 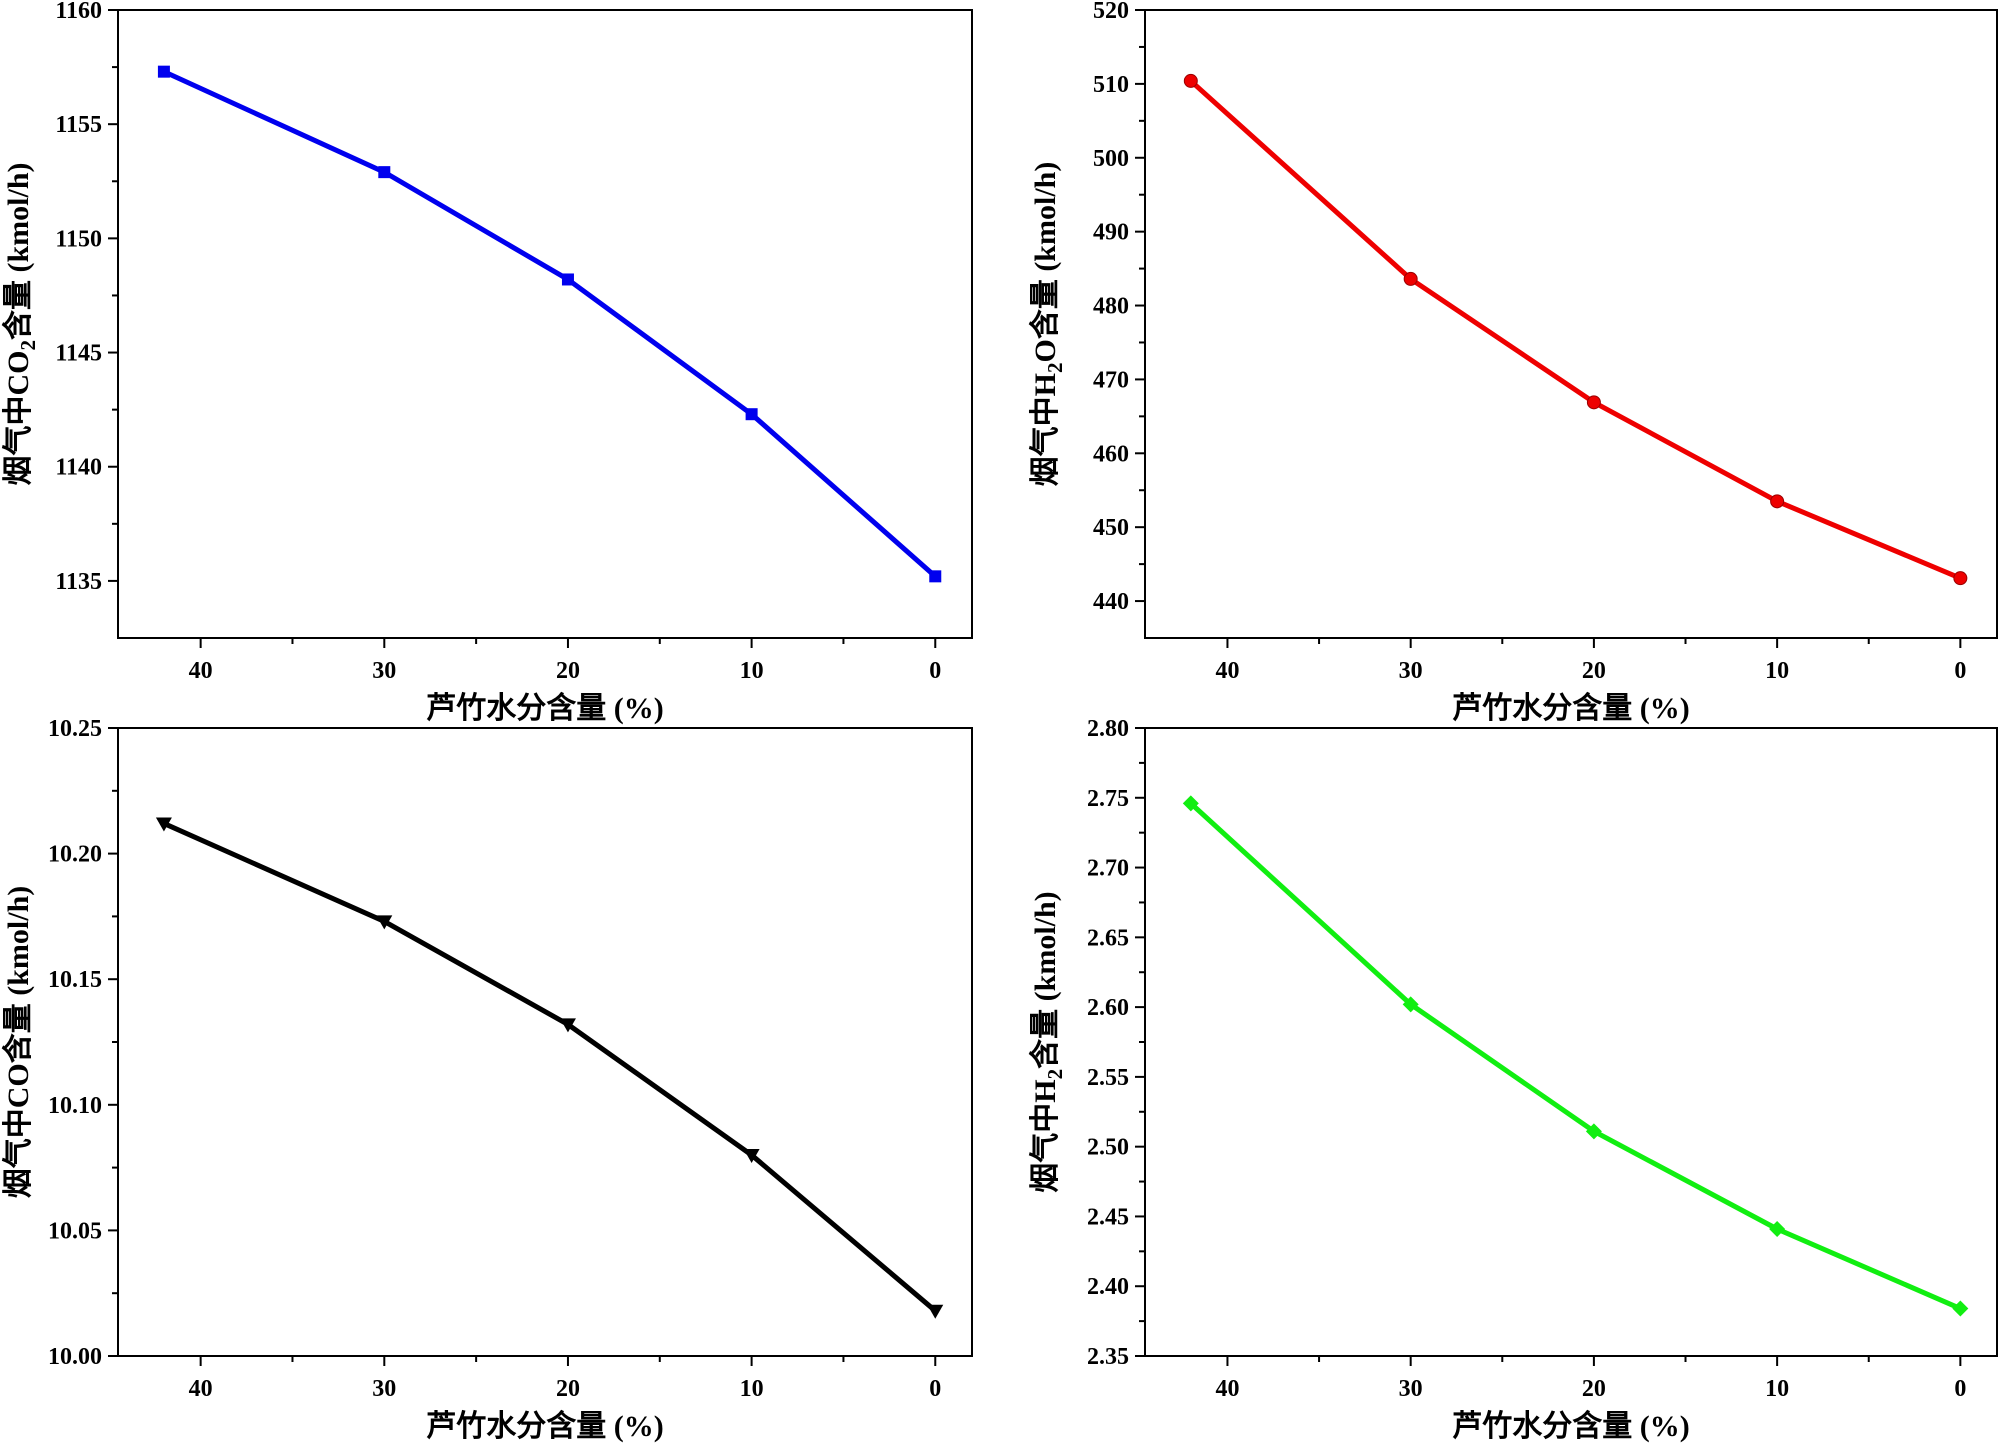 I want to click on y-tick-label: 10.15, so click(x=75, y=980).